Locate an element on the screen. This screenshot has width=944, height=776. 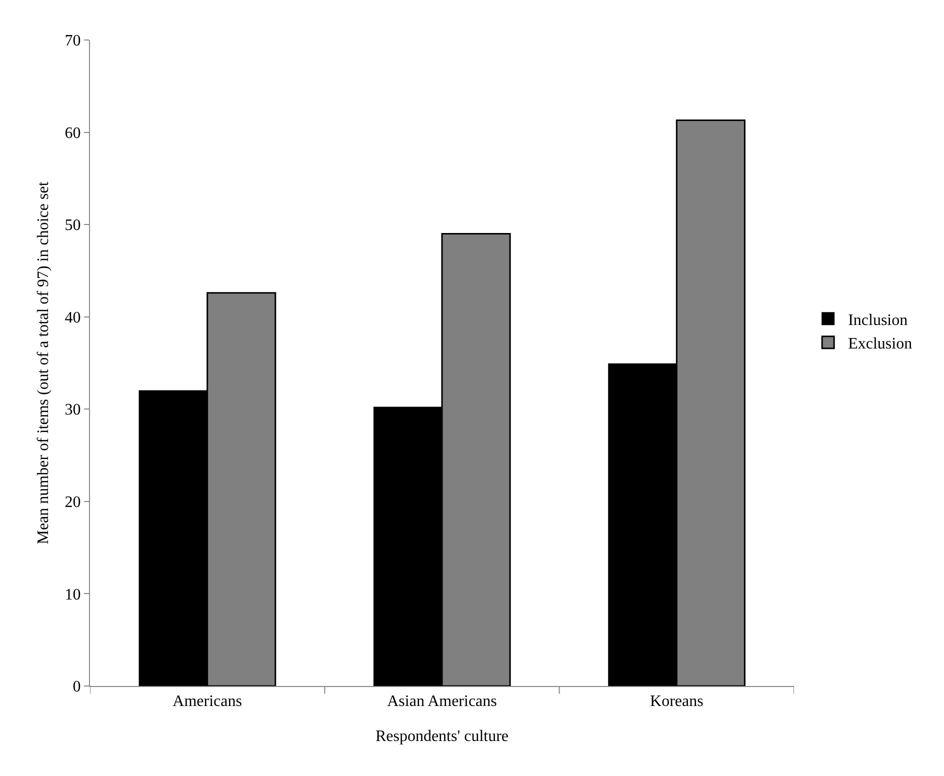
x-axis-title: Respondents' culture is located at coordinates (442, 736).